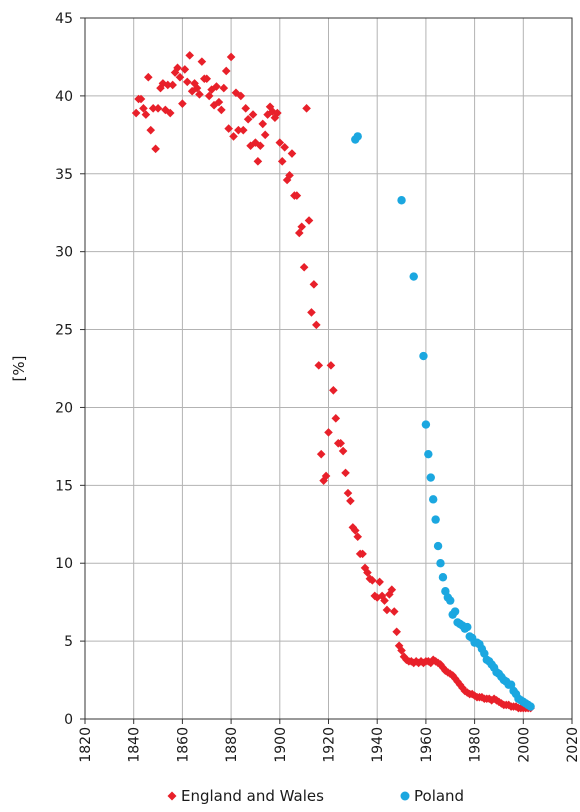 This screenshot has height=812, width=580. What do you see at coordinates (64, 408) in the screenshot?
I see `y-tick-label: 20` at bounding box center [64, 408].